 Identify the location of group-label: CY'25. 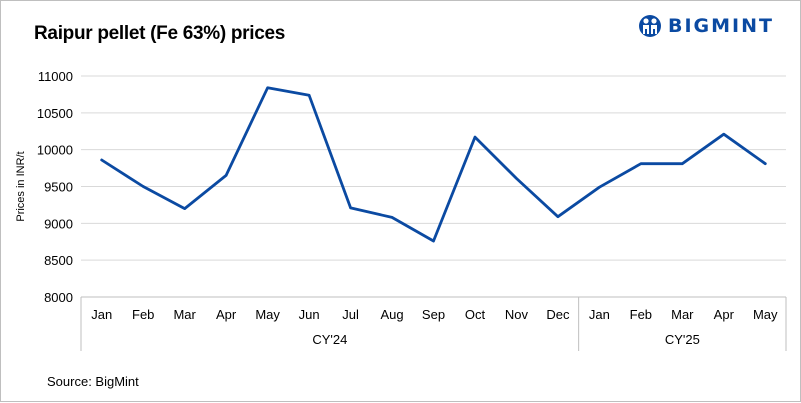
(682, 339).